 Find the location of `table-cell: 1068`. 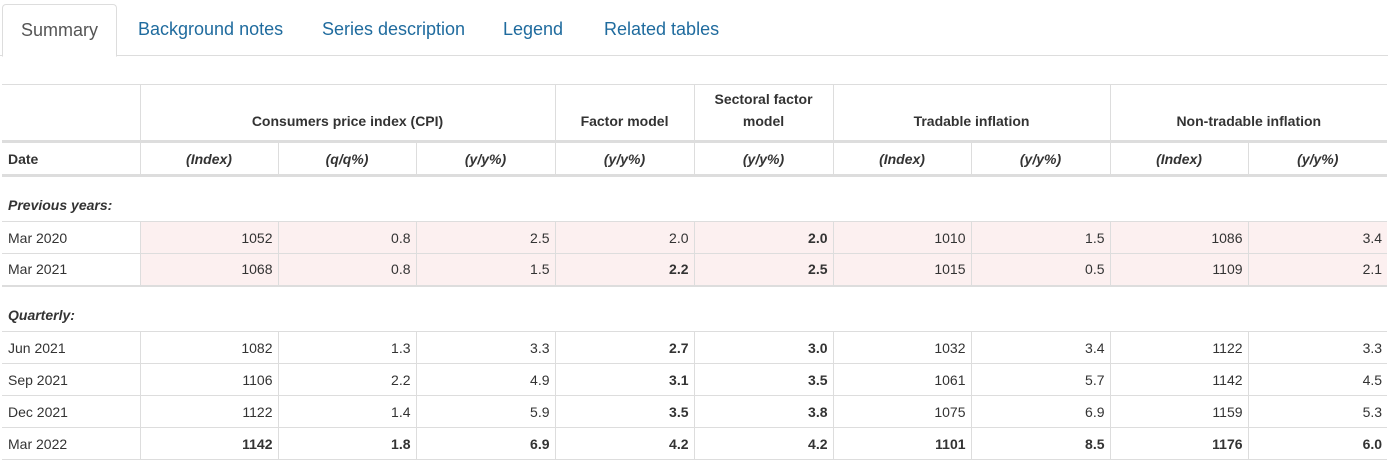

table-cell: 1068 is located at coordinates (209, 270).